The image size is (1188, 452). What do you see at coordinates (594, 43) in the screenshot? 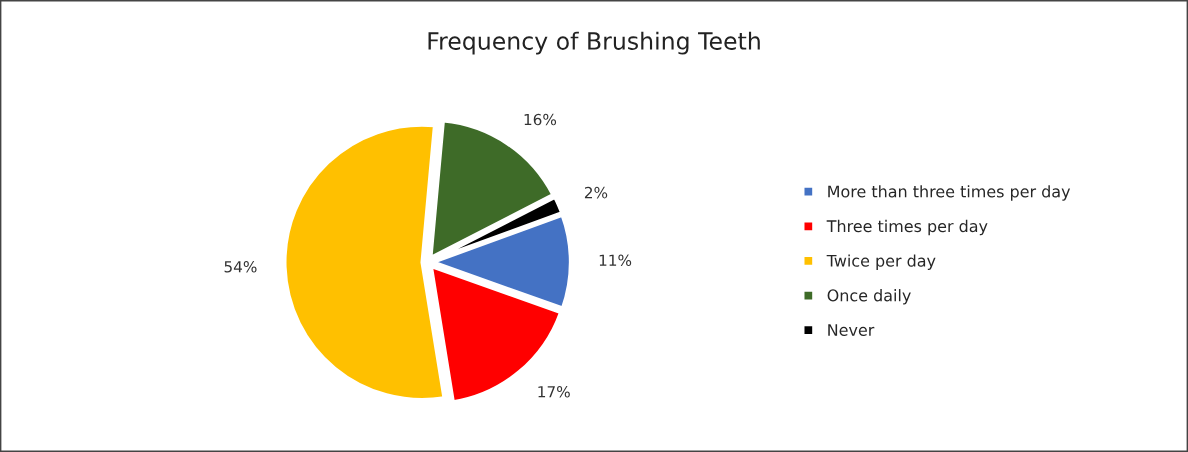
I see `chart-title: Frequency of Brushing Teeth` at bounding box center [594, 43].